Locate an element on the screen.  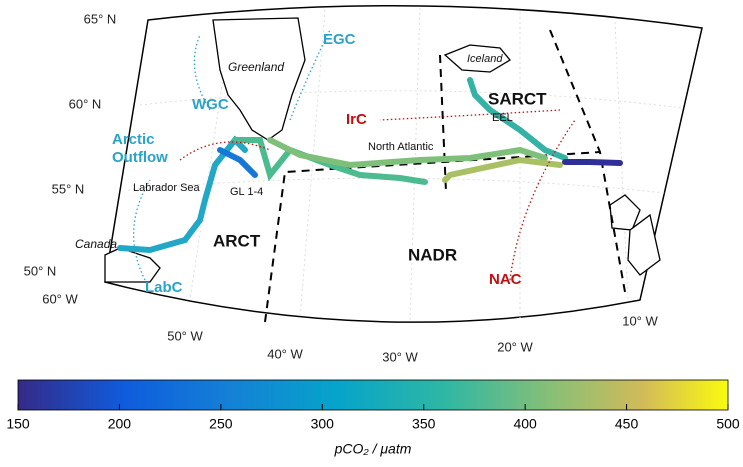
colorbar-tick-label: 500 is located at coordinates (728, 424).